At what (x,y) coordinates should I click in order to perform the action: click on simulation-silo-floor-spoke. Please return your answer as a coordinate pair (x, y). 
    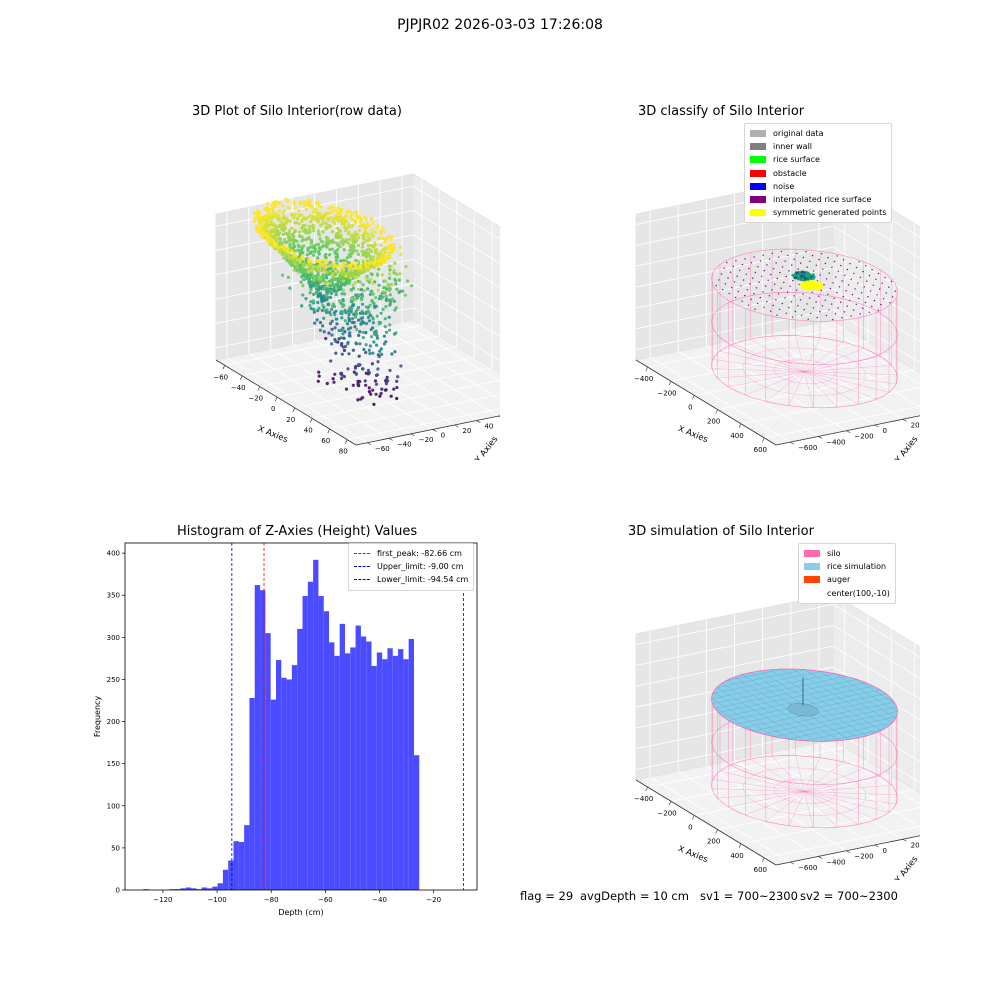
    Looking at the image, I should click on (758, 785).